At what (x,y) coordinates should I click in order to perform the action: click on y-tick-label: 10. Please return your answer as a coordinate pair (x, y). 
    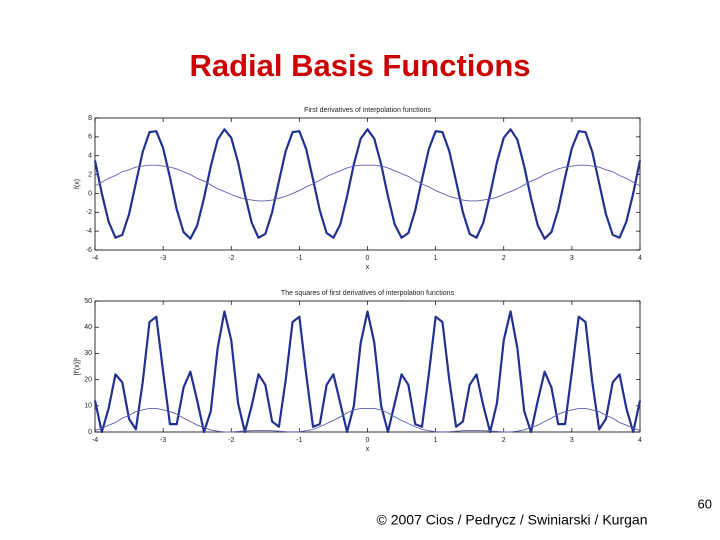
    Looking at the image, I should click on (88, 406).